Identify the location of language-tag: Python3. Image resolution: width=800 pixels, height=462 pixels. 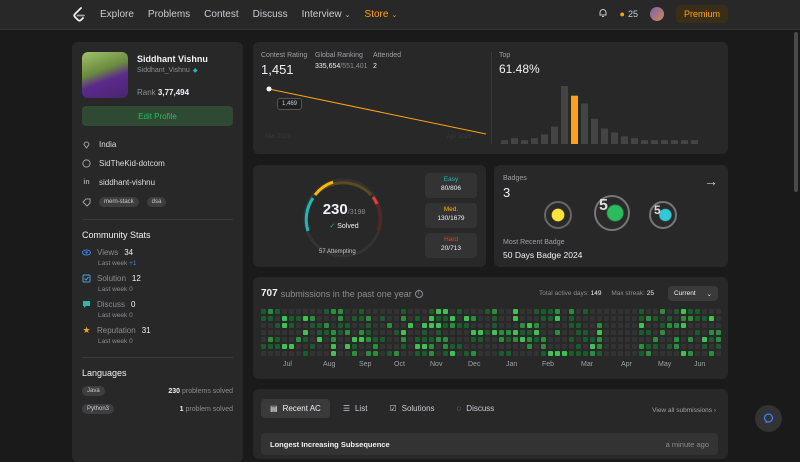
(98, 409).